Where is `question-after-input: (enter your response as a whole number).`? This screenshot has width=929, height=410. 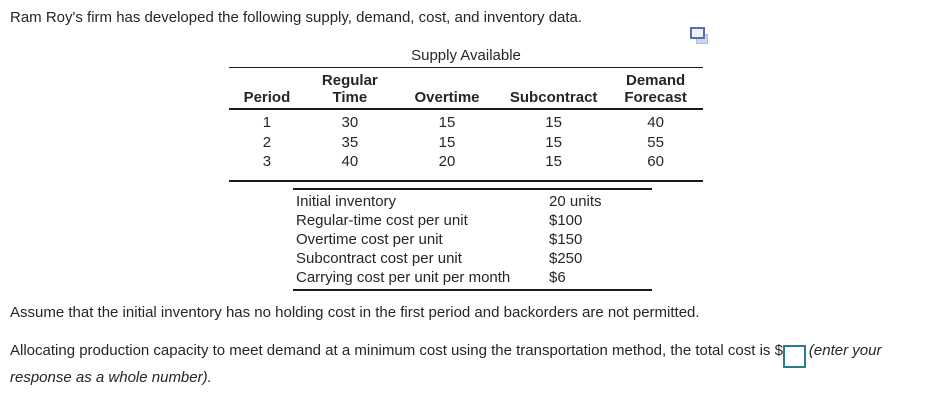
question-after-input: (enter your response as a whole number). is located at coordinates (446, 364).